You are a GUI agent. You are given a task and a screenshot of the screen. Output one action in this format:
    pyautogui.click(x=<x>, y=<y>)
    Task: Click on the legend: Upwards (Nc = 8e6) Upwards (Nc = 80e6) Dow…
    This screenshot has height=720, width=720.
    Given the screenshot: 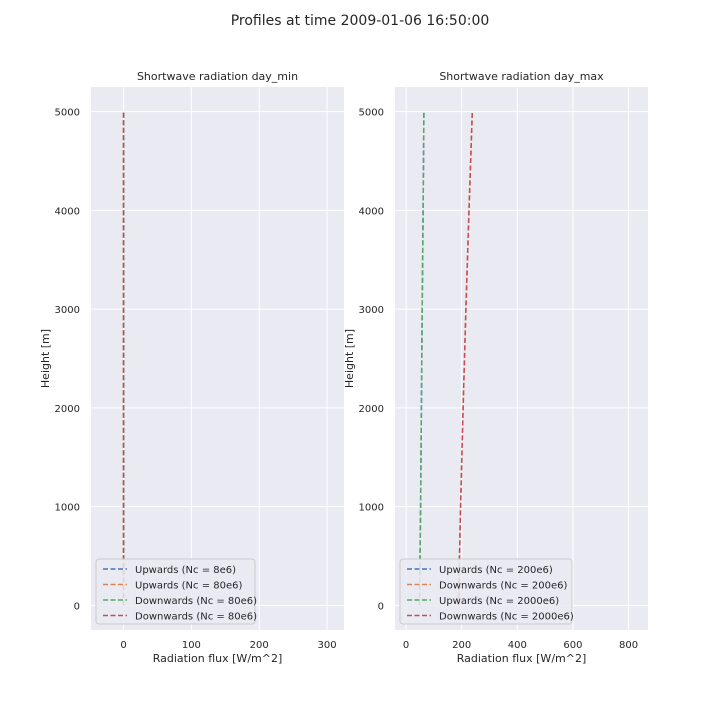 What is the action you would take?
    pyautogui.click(x=176, y=591)
    